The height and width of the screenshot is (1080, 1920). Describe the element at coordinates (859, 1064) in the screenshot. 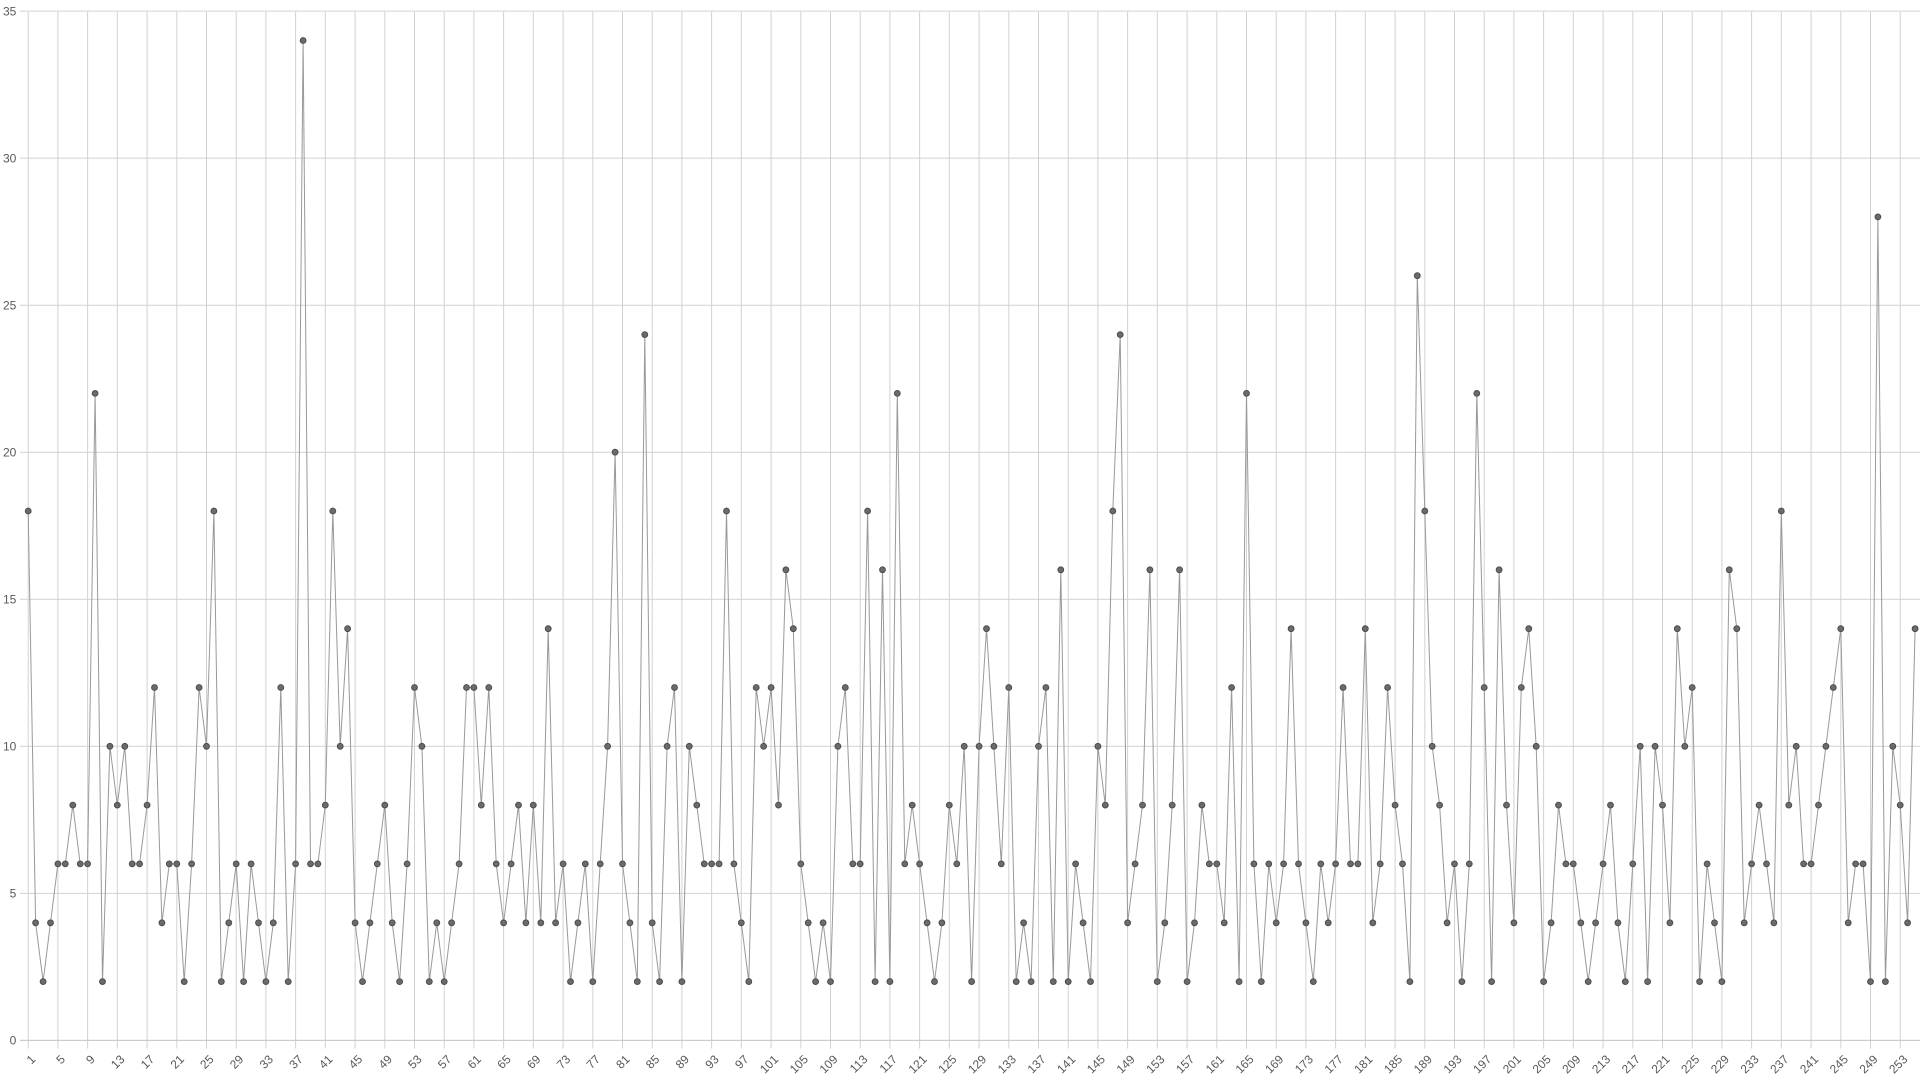

I see `svg-text: 113` at that location.